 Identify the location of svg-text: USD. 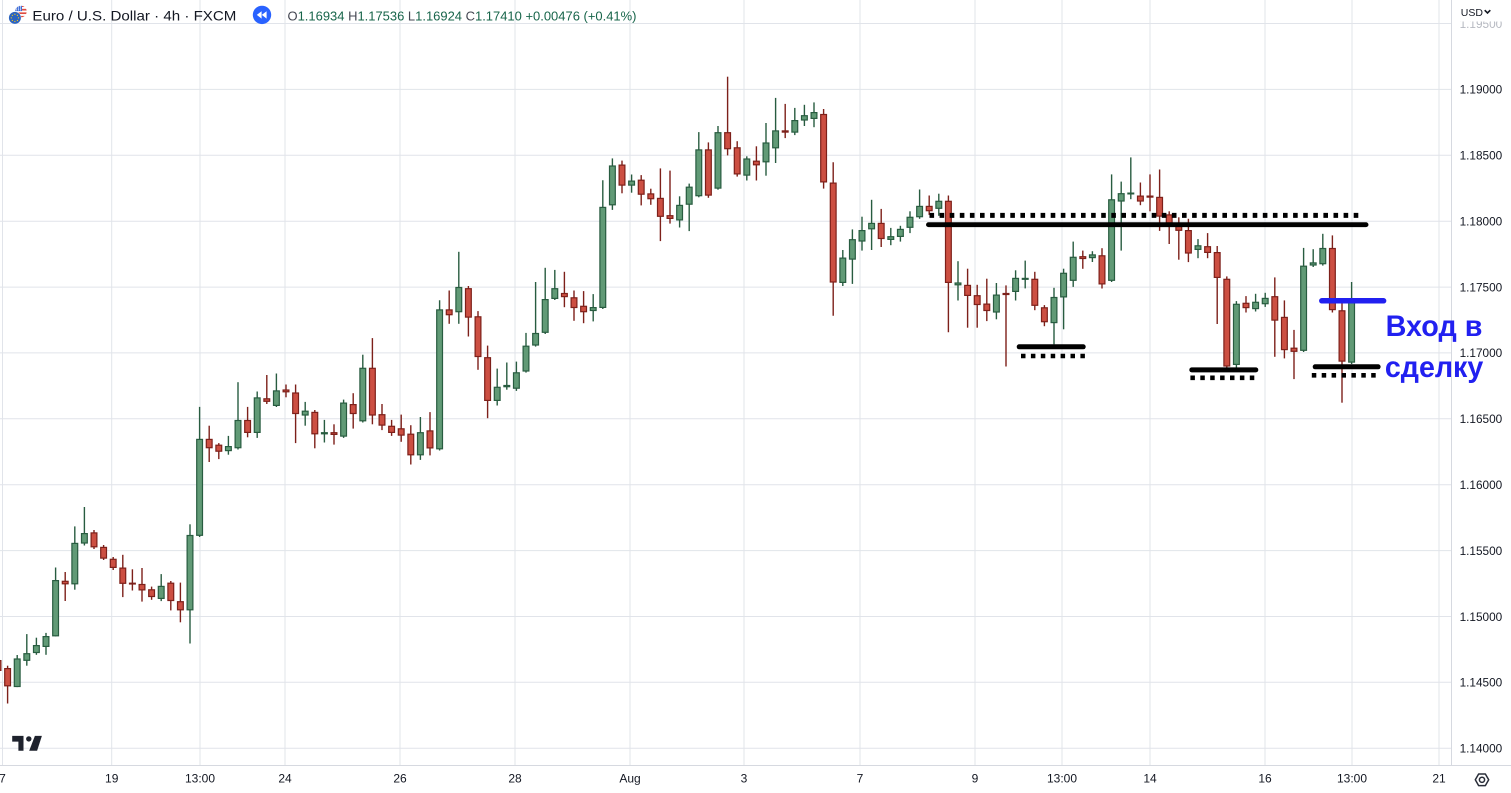
(1472, 13).